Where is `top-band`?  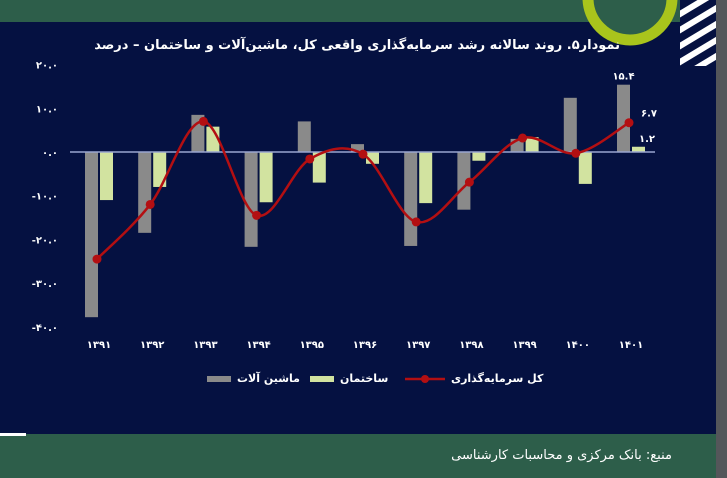 top-band is located at coordinates (358, 11).